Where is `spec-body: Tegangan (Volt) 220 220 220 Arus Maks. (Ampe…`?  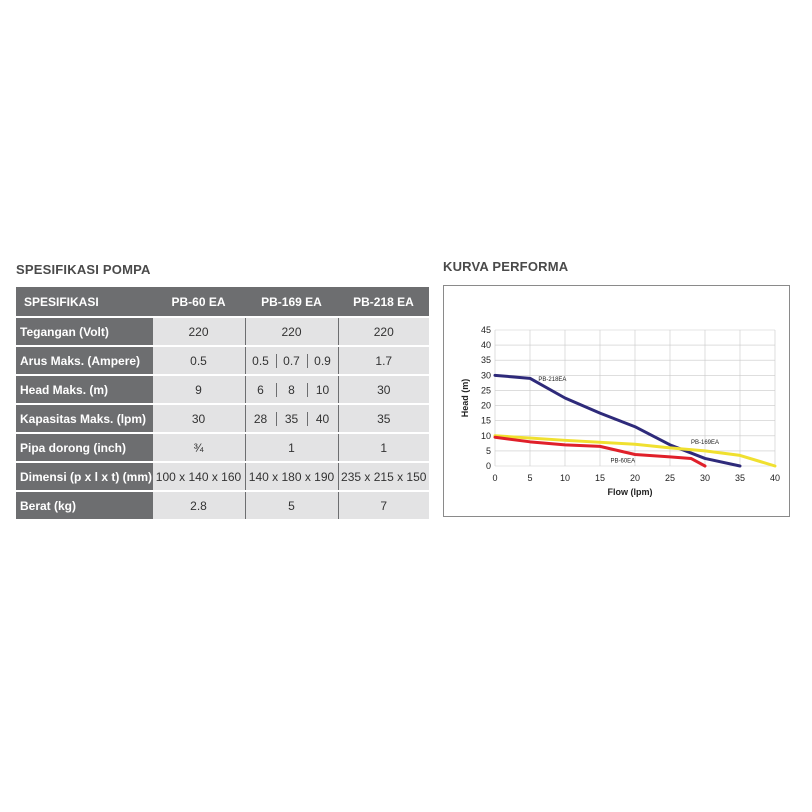
spec-body: Tegangan (Volt) 220 220 220 Arus Maks. (Ampe… is located at coordinates (222, 418).